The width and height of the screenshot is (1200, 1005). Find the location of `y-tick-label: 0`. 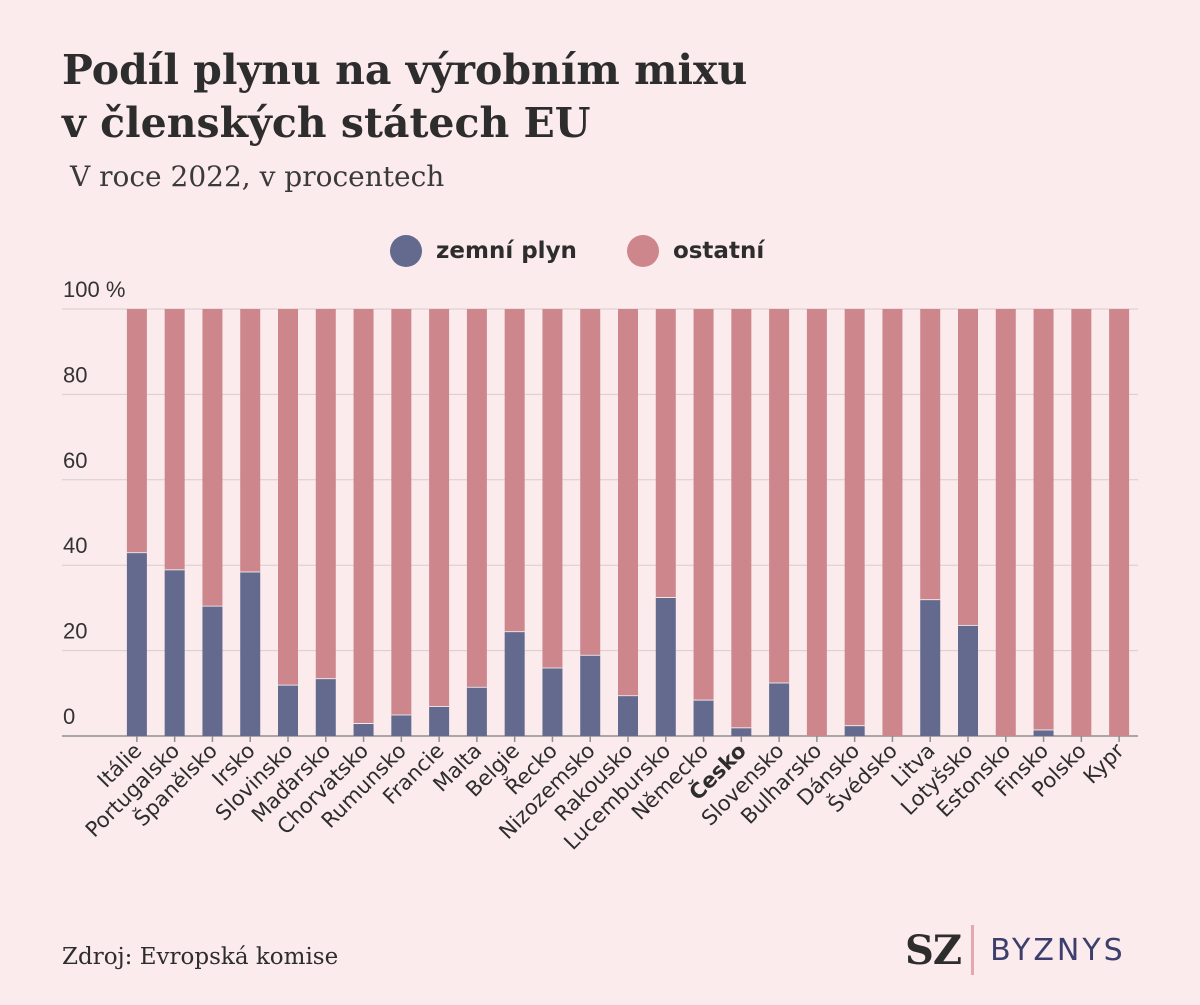

y-tick-label: 0 is located at coordinates (69, 716).